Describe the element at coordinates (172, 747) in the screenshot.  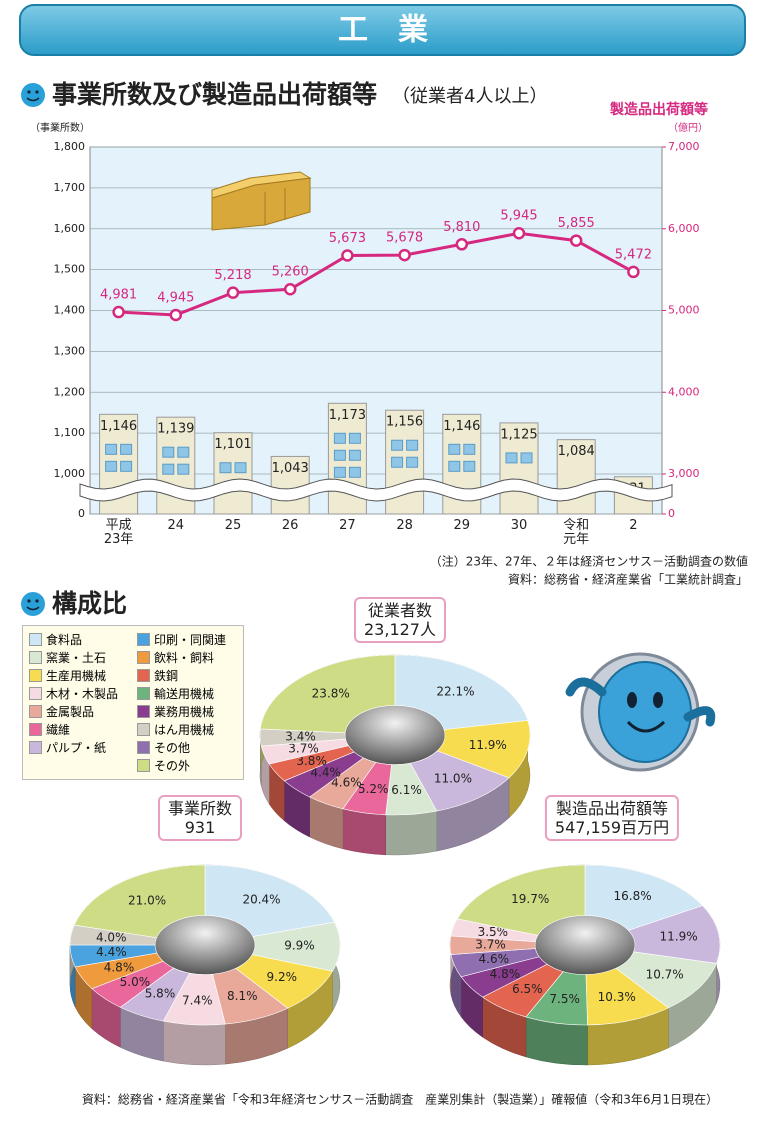
I see `legend-label: その他` at that location.